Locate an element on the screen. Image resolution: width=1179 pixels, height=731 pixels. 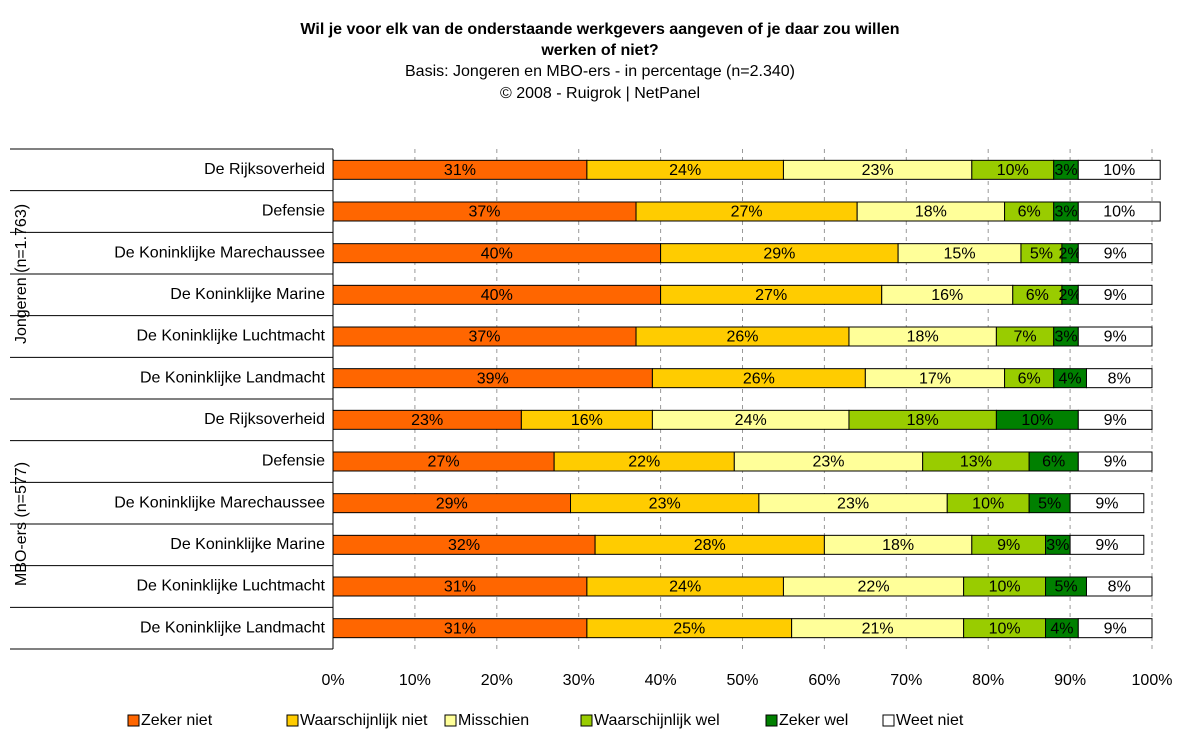
y-tick-label: De Koninklijke Landmacht is located at coordinates (233, 377).